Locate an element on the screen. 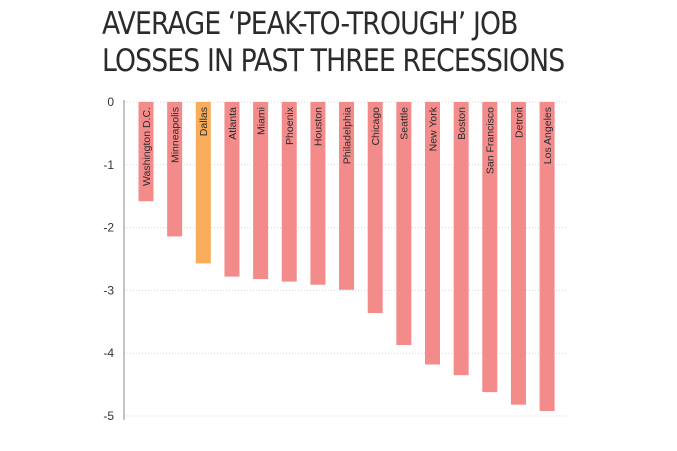  bar-label: Boston is located at coordinates (462, 123).